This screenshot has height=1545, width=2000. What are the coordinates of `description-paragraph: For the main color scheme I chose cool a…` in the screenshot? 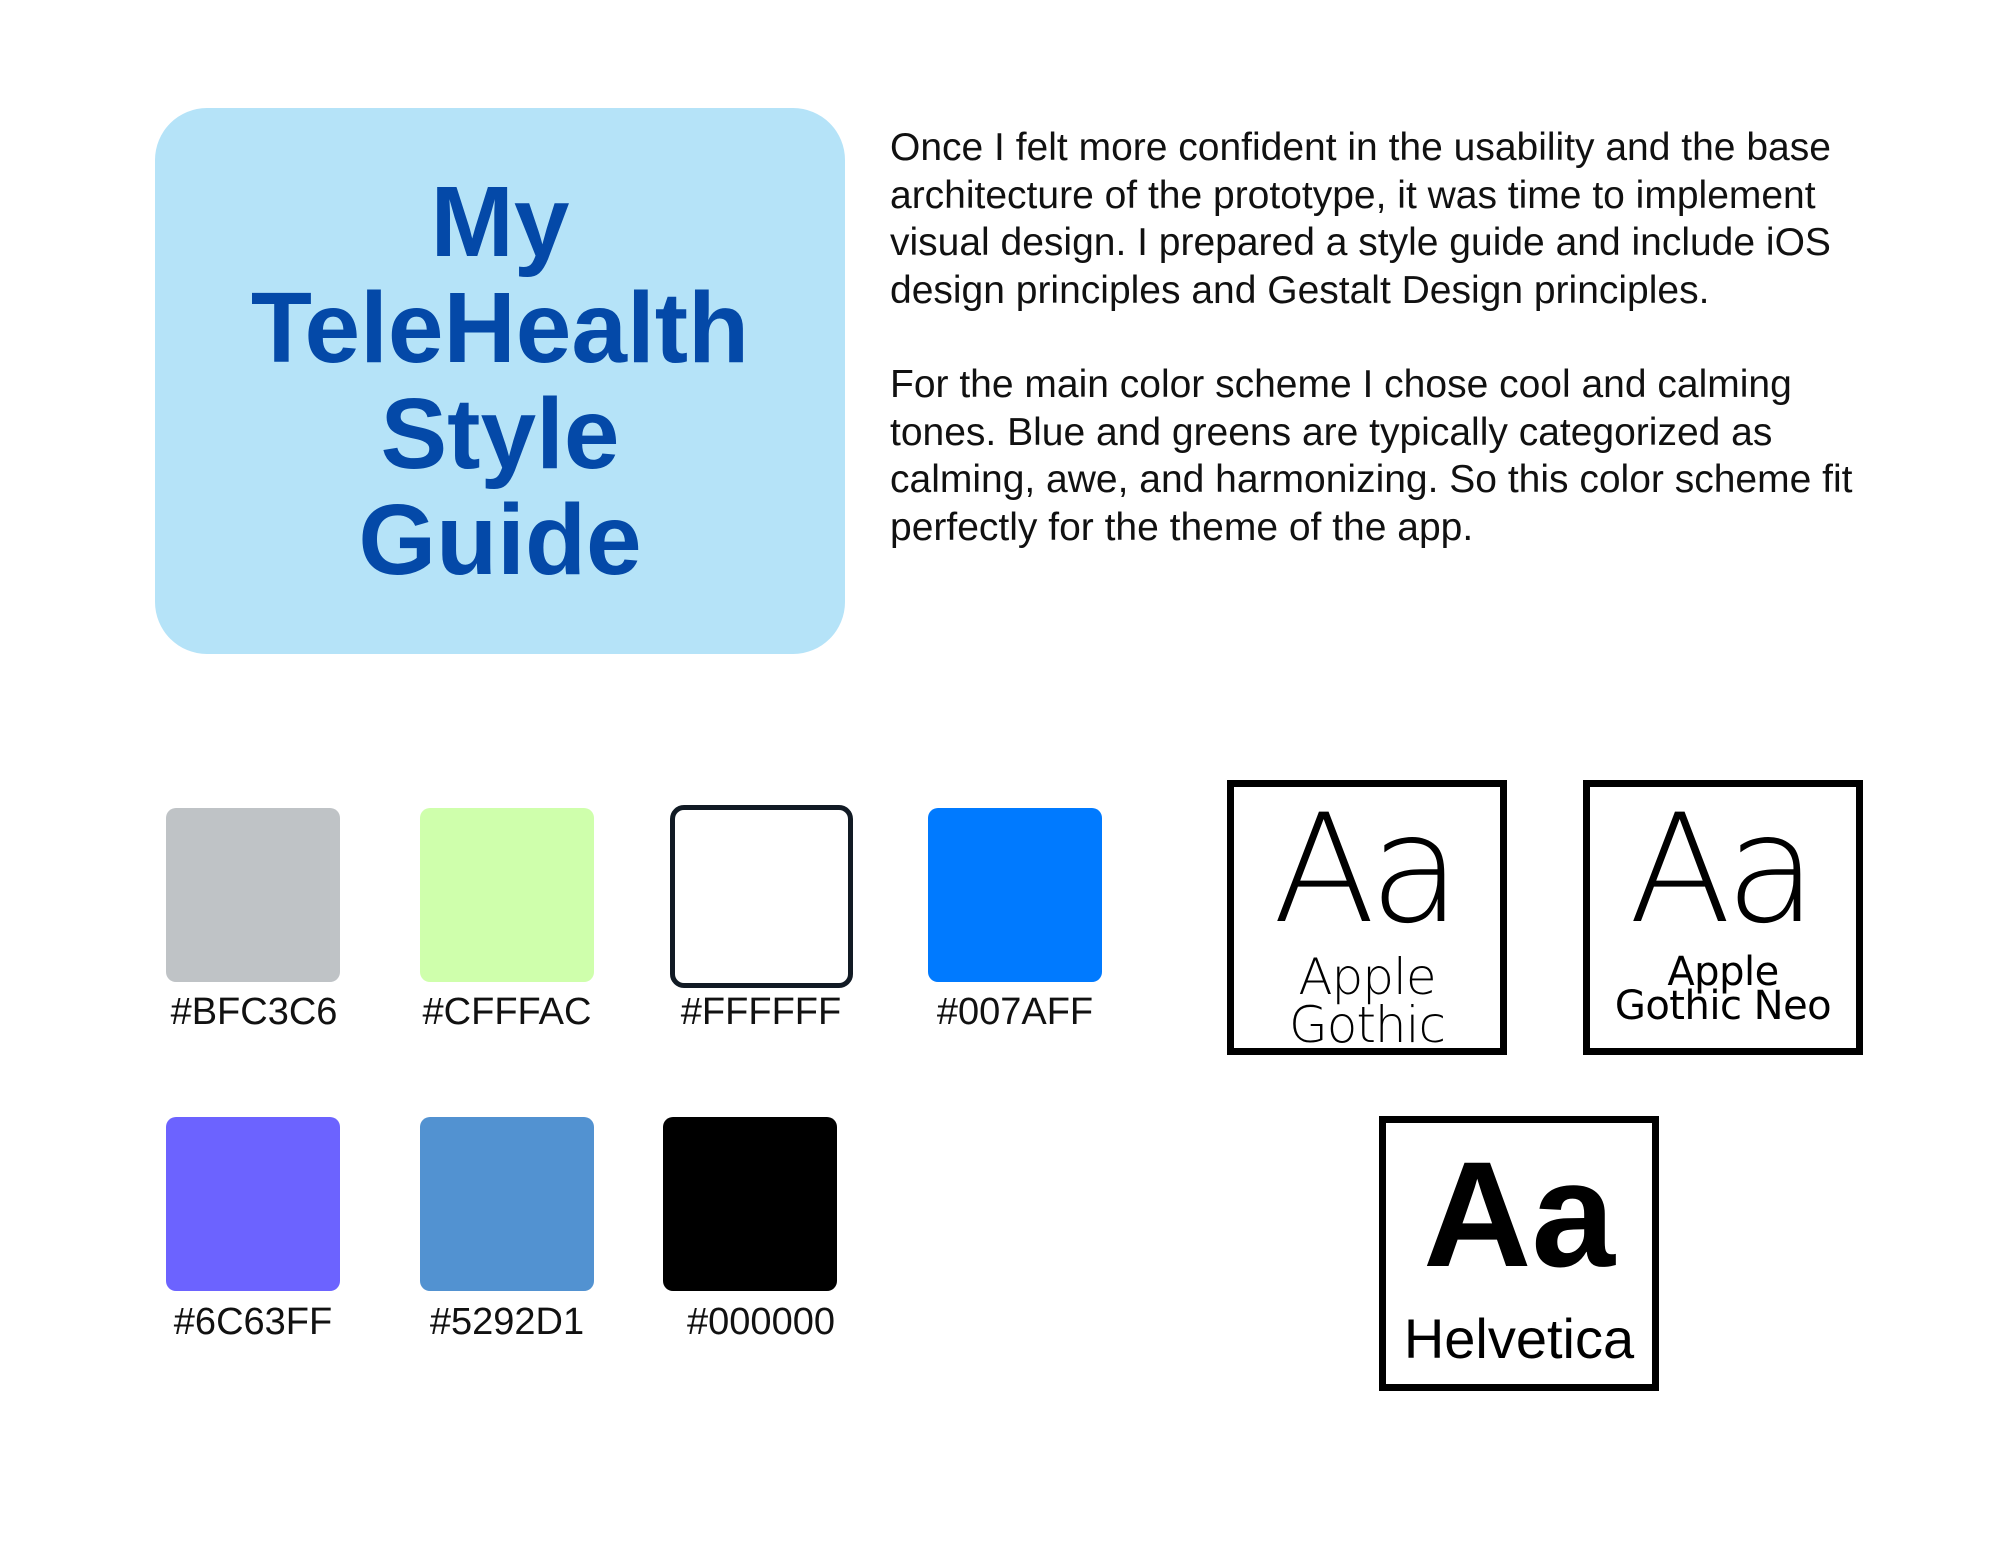 It's located at (1371, 456).